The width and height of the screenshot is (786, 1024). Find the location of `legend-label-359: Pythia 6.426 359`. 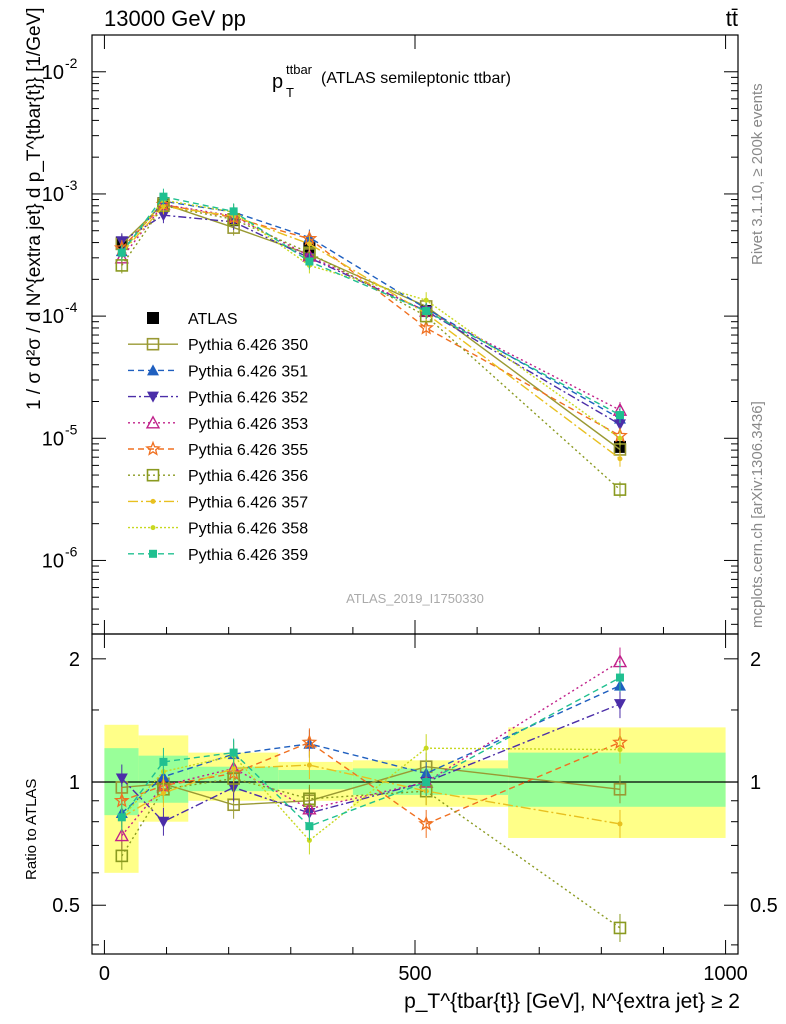

legend-label-359: Pythia 6.426 359 is located at coordinates (248, 555).